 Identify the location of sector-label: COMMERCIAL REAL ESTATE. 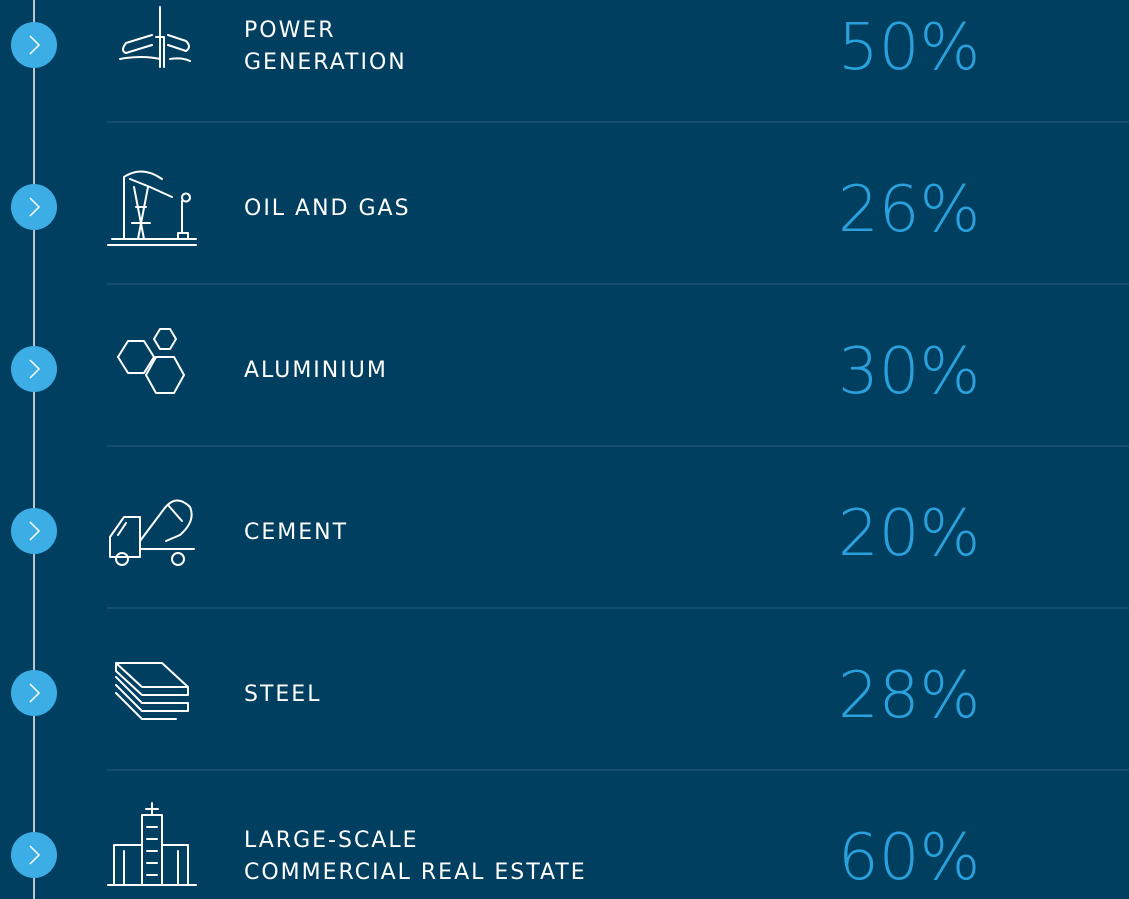
(415, 872).